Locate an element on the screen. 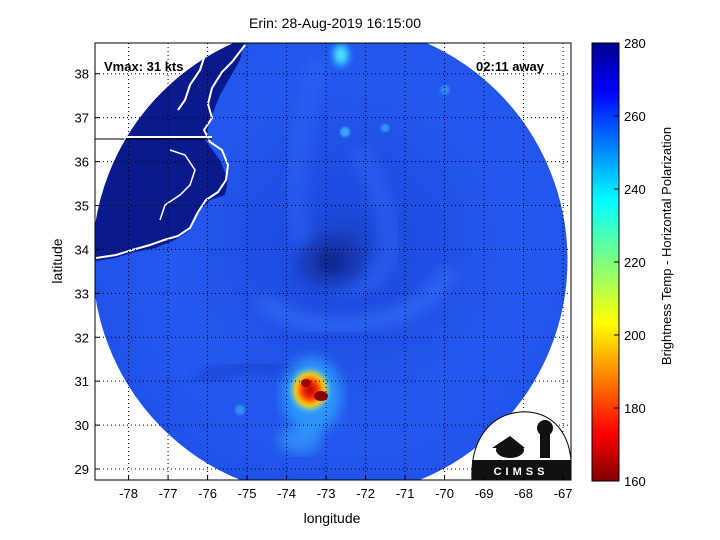 The image size is (720, 540). x-tick-label: -74 is located at coordinates (286, 493).